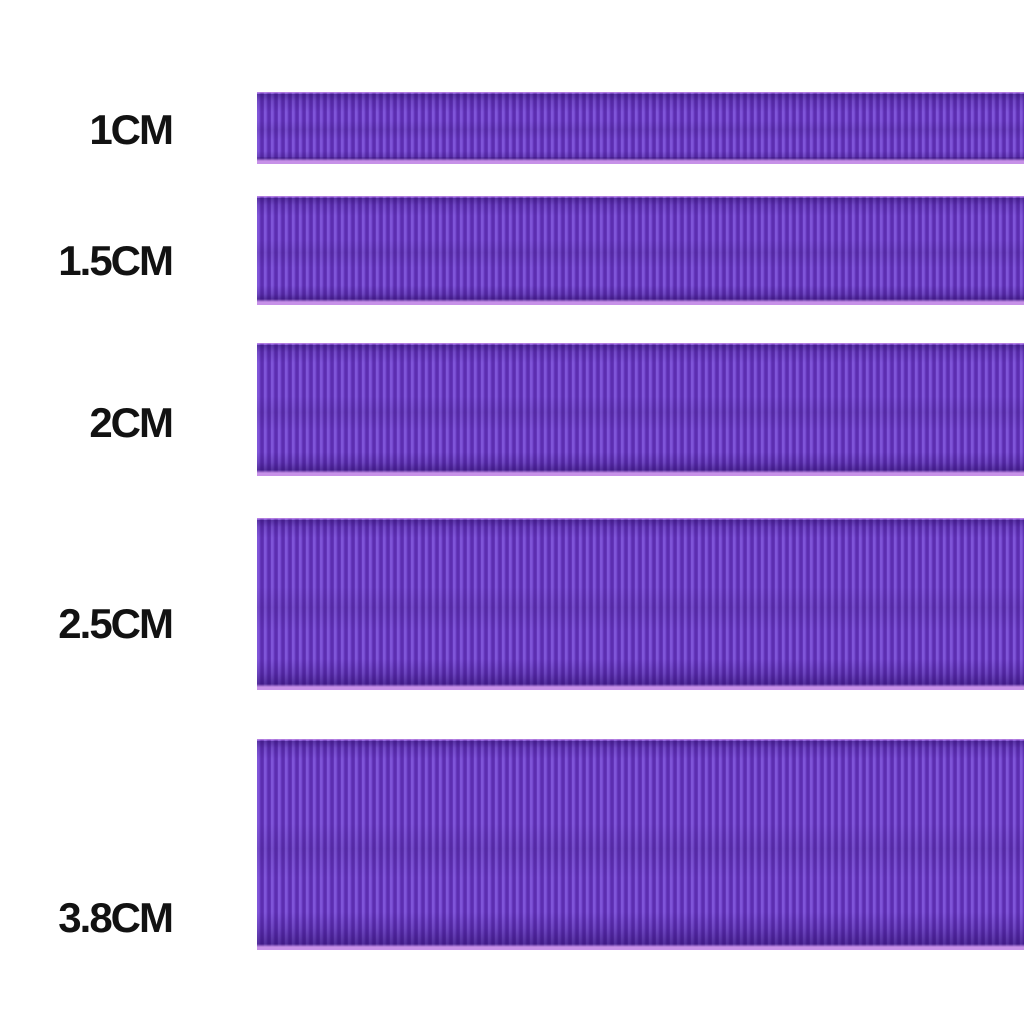 The image size is (1024, 1024). What do you see at coordinates (116, 260) in the screenshot?
I see `size-label: 1.5CM` at bounding box center [116, 260].